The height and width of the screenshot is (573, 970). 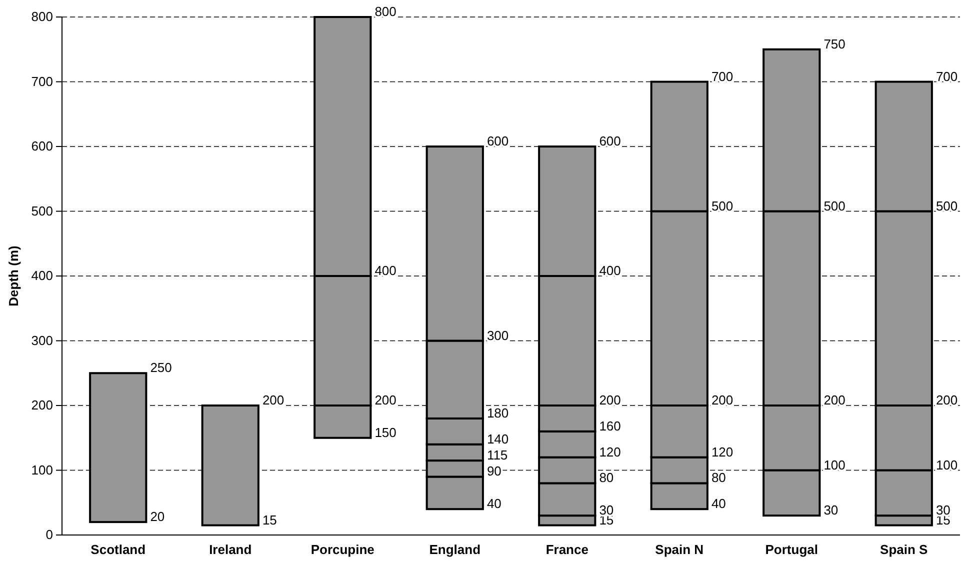 What do you see at coordinates (161, 368) in the screenshot?
I see `annotation: 250` at bounding box center [161, 368].